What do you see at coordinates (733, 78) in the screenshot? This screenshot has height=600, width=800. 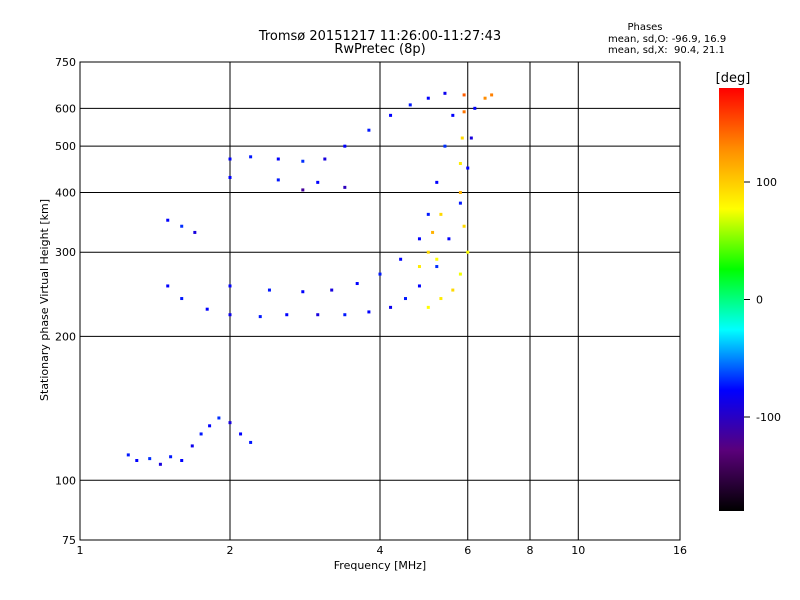 I see `colorbar-label: [deg]` at bounding box center [733, 78].